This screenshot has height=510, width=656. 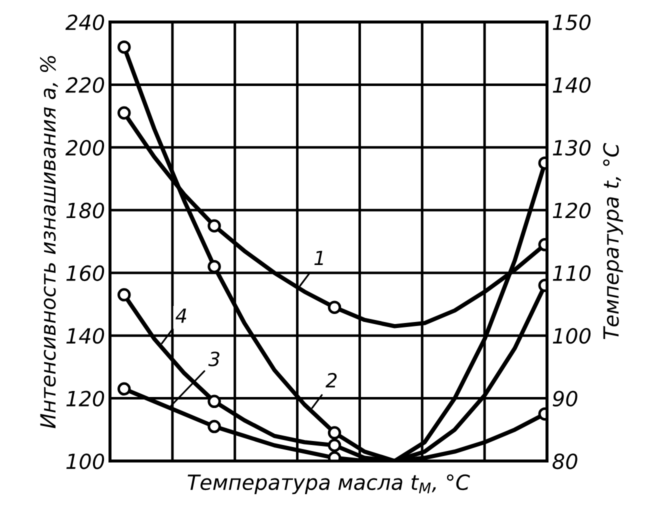 I want to click on y-axis-title: Интенсивность изнашивания a, %, so click(x=49, y=242).